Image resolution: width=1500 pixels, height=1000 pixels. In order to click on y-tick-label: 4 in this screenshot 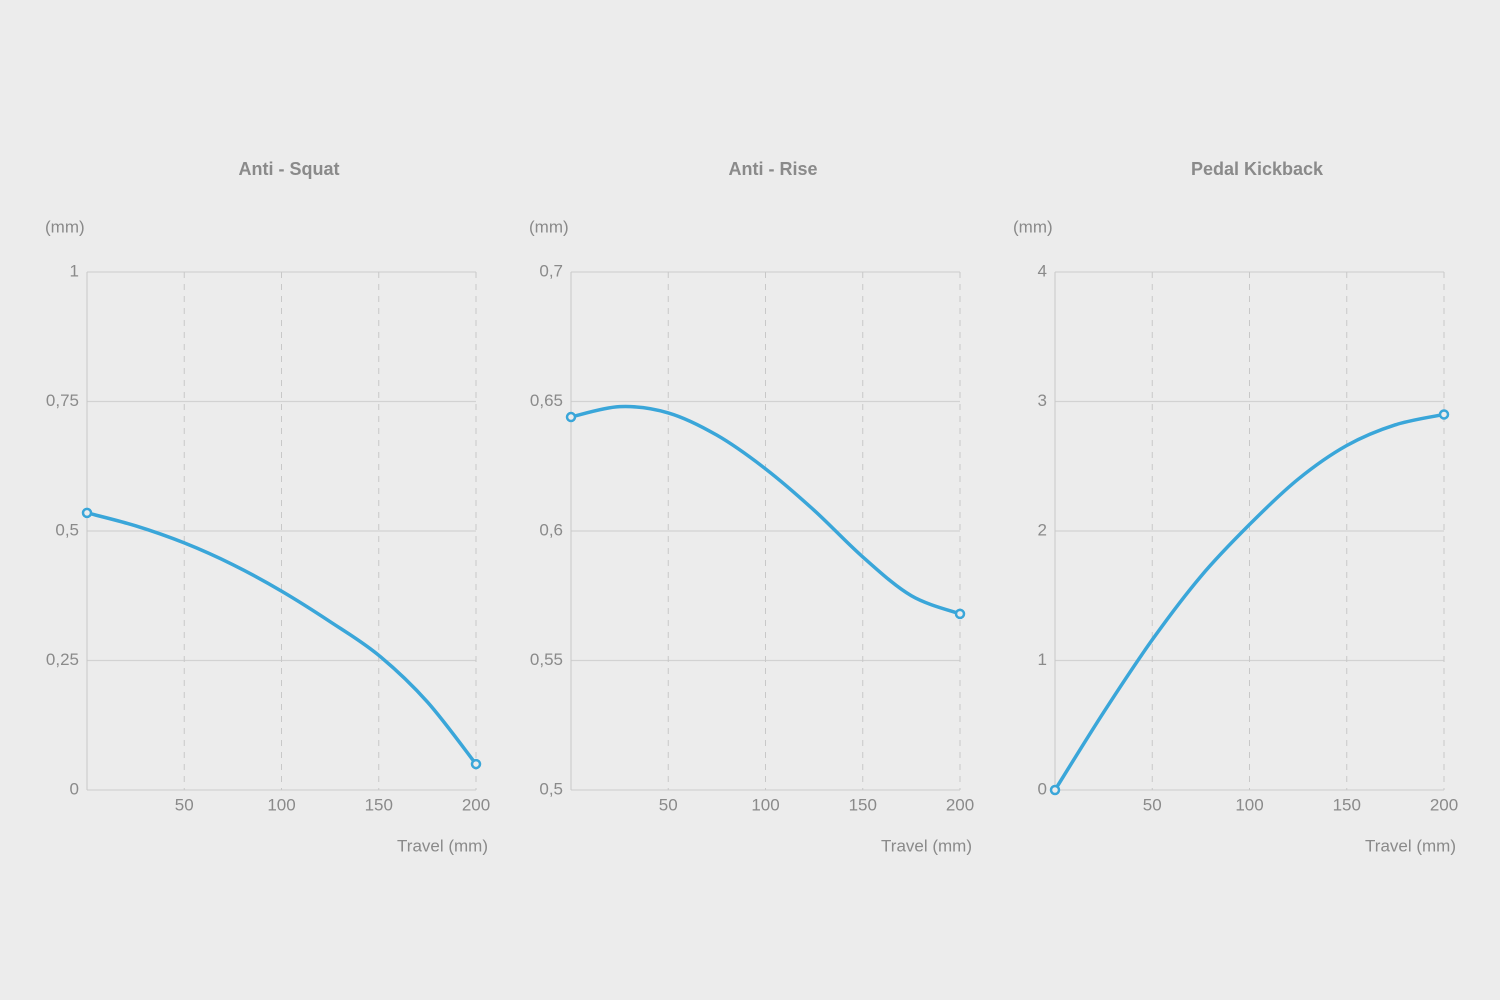, I will do `click(1042, 270)`.